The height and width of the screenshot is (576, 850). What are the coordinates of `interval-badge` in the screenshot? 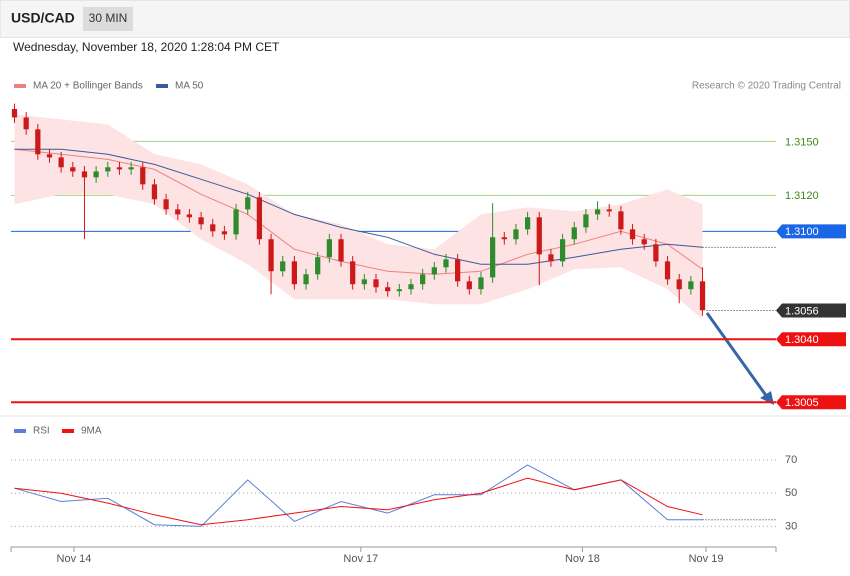 It's located at (108, 19).